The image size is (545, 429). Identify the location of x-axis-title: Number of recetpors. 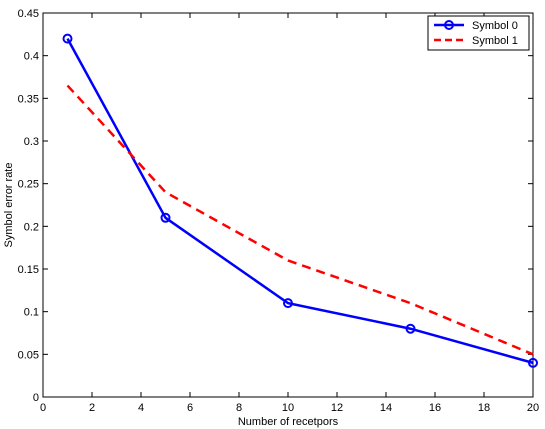
(288, 422).